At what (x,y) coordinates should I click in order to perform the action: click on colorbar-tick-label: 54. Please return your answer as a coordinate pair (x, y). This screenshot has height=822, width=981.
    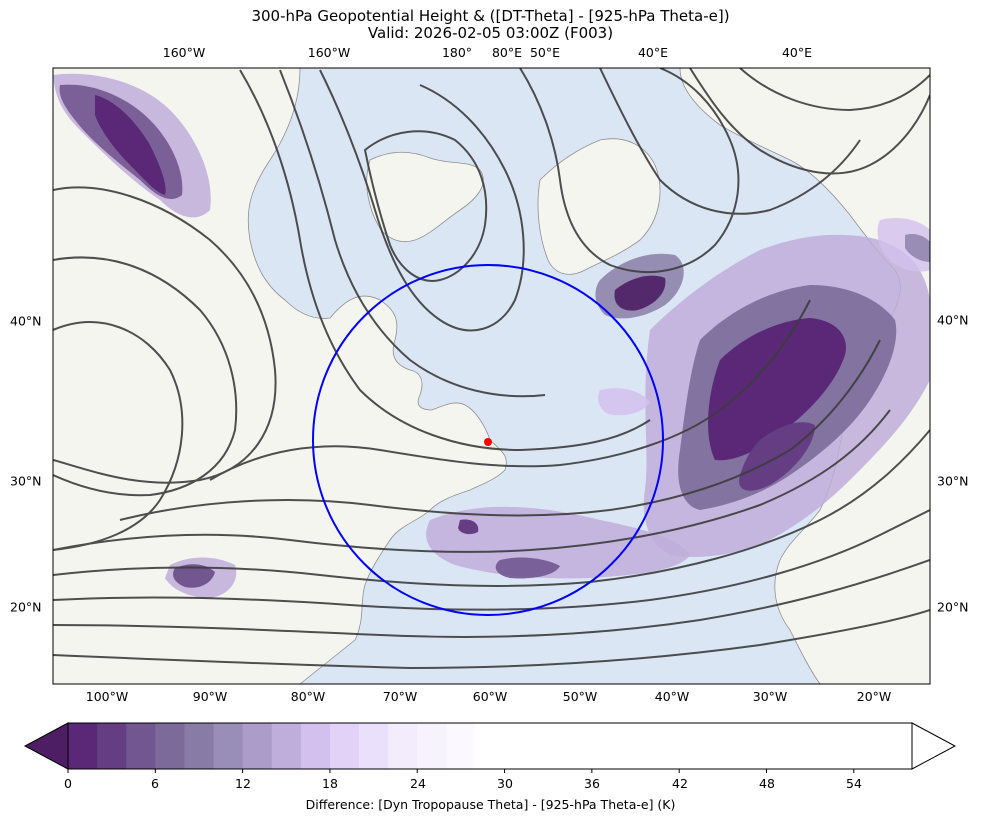
    Looking at the image, I should click on (854, 783).